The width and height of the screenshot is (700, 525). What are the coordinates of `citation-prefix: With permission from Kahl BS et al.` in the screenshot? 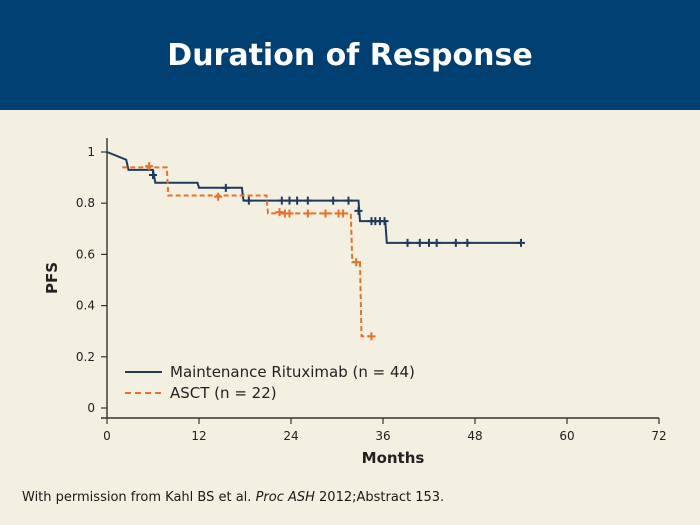 It's located at (139, 497).